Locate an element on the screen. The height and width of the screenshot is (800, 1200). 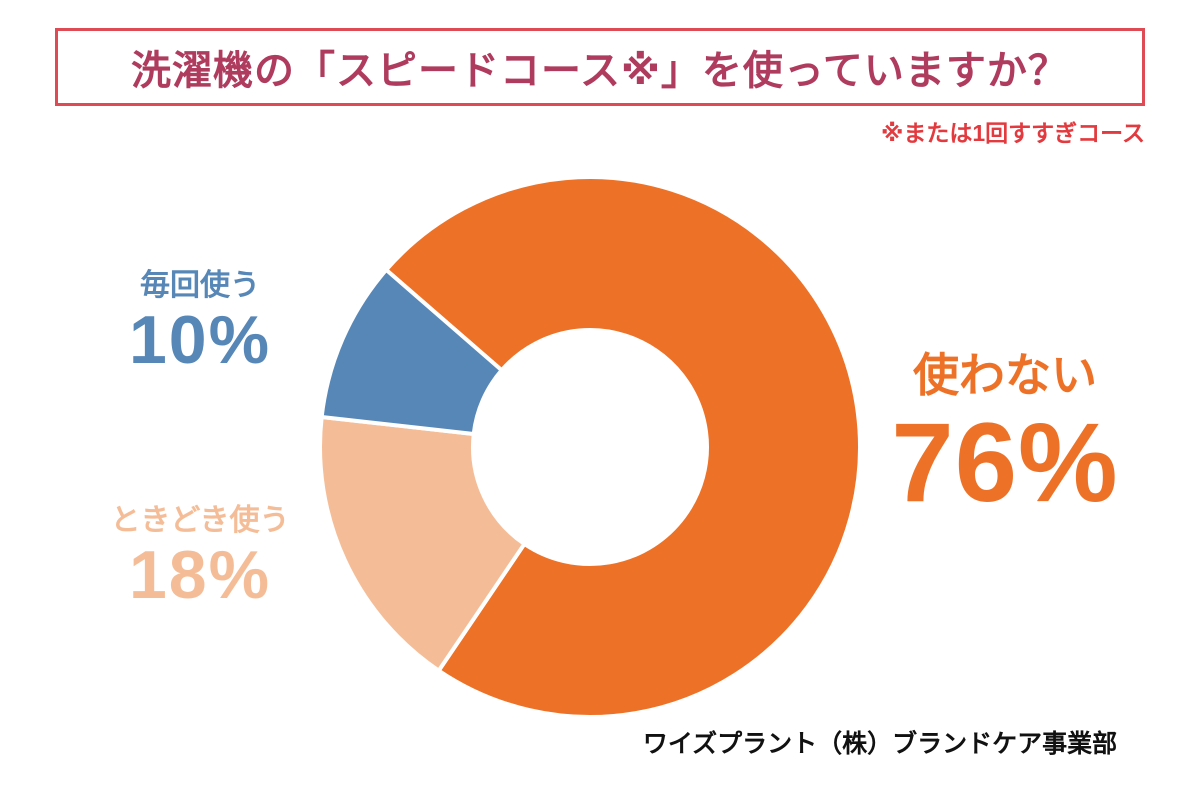
title-footnote: ※または1回すすぎコース is located at coordinates (1012, 133).